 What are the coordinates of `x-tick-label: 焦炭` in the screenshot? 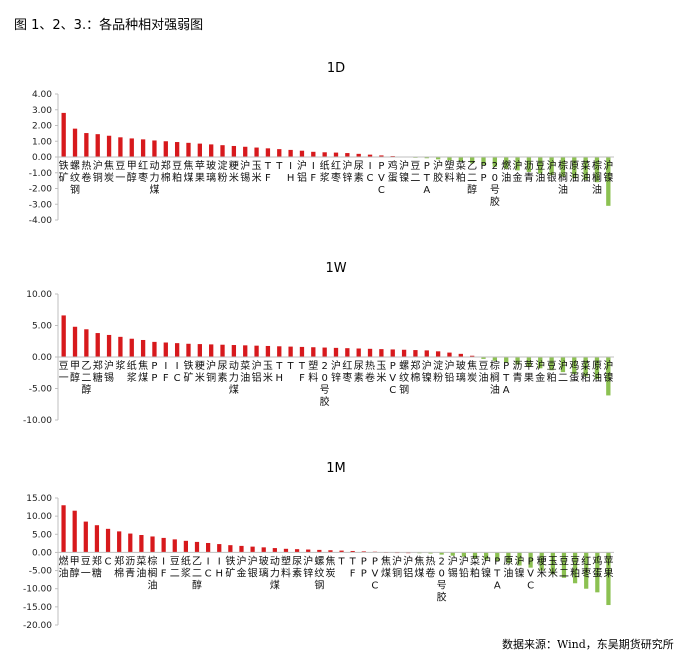 It's located at (472, 371).